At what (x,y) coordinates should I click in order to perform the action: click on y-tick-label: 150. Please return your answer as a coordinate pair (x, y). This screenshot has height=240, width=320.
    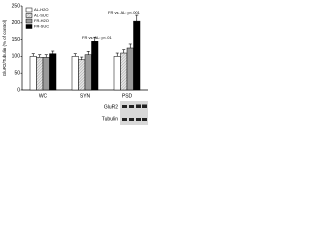
    Looking at the image, I should click on (16, 40).